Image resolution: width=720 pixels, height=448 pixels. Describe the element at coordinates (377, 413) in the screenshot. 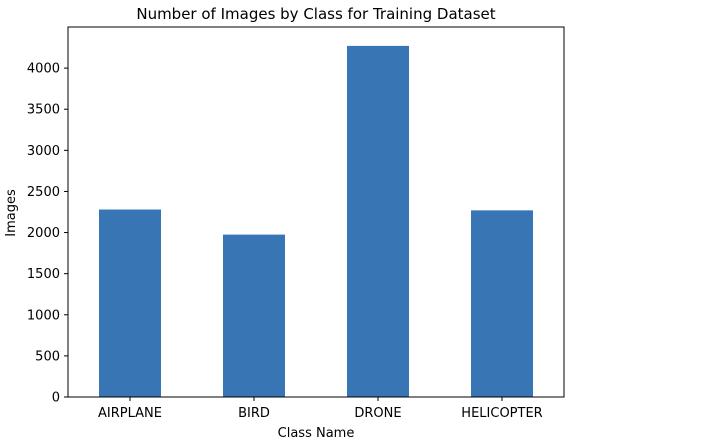

I see `x-tick-label: DRONE` at that location.